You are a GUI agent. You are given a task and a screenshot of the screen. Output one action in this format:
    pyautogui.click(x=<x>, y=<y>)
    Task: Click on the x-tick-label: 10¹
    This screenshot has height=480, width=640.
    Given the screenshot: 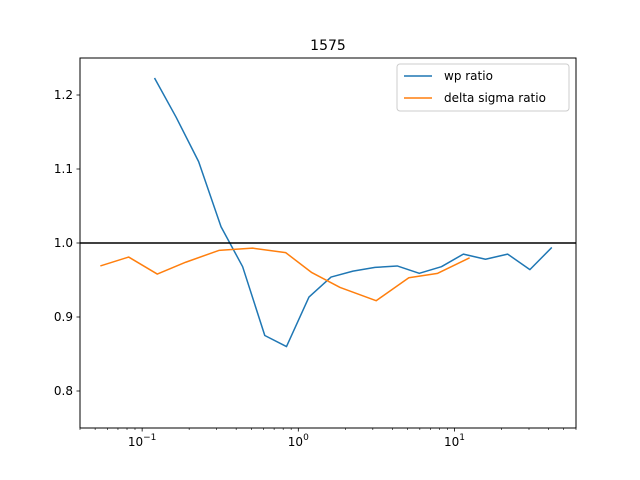 What is the action you would take?
    pyautogui.click(x=454, y=441)
    